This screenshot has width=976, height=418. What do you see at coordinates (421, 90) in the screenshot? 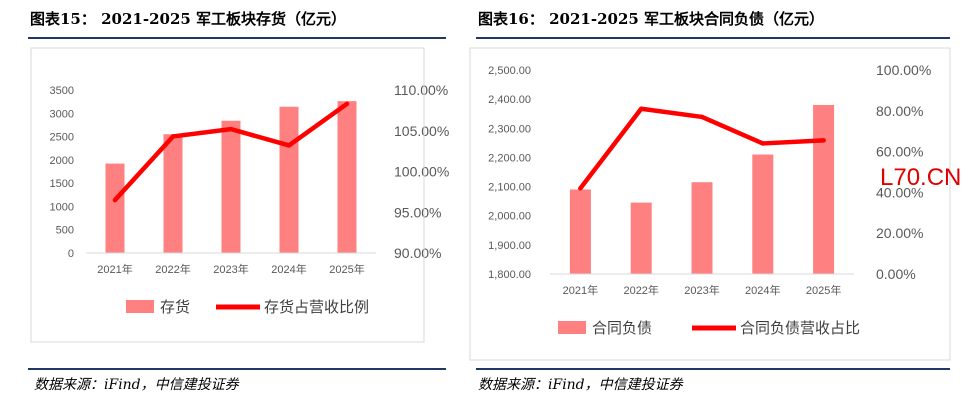
I see `y-right-tick-label: 110.00%` at bounding box center [421, 90].